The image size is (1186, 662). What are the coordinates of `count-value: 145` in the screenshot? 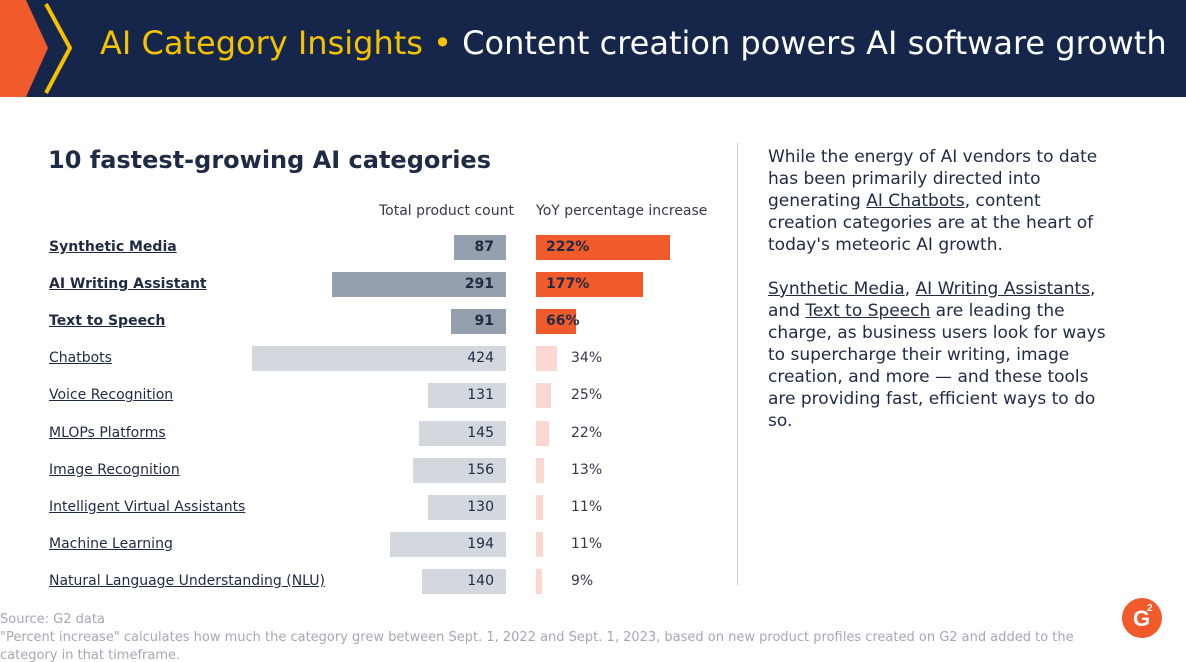 It's located at (480, 433).